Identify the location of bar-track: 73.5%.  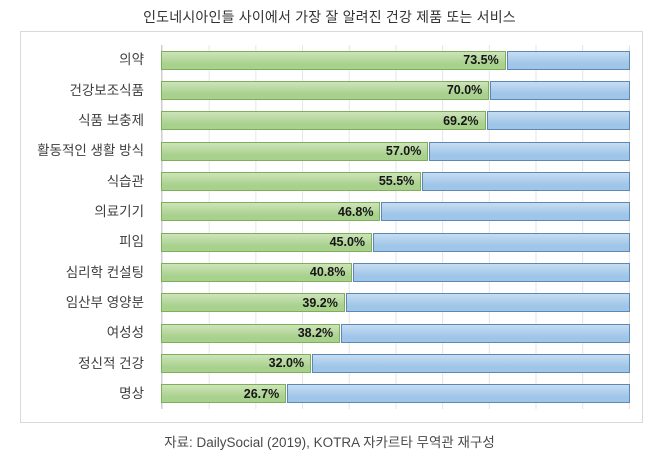
(395, 60).